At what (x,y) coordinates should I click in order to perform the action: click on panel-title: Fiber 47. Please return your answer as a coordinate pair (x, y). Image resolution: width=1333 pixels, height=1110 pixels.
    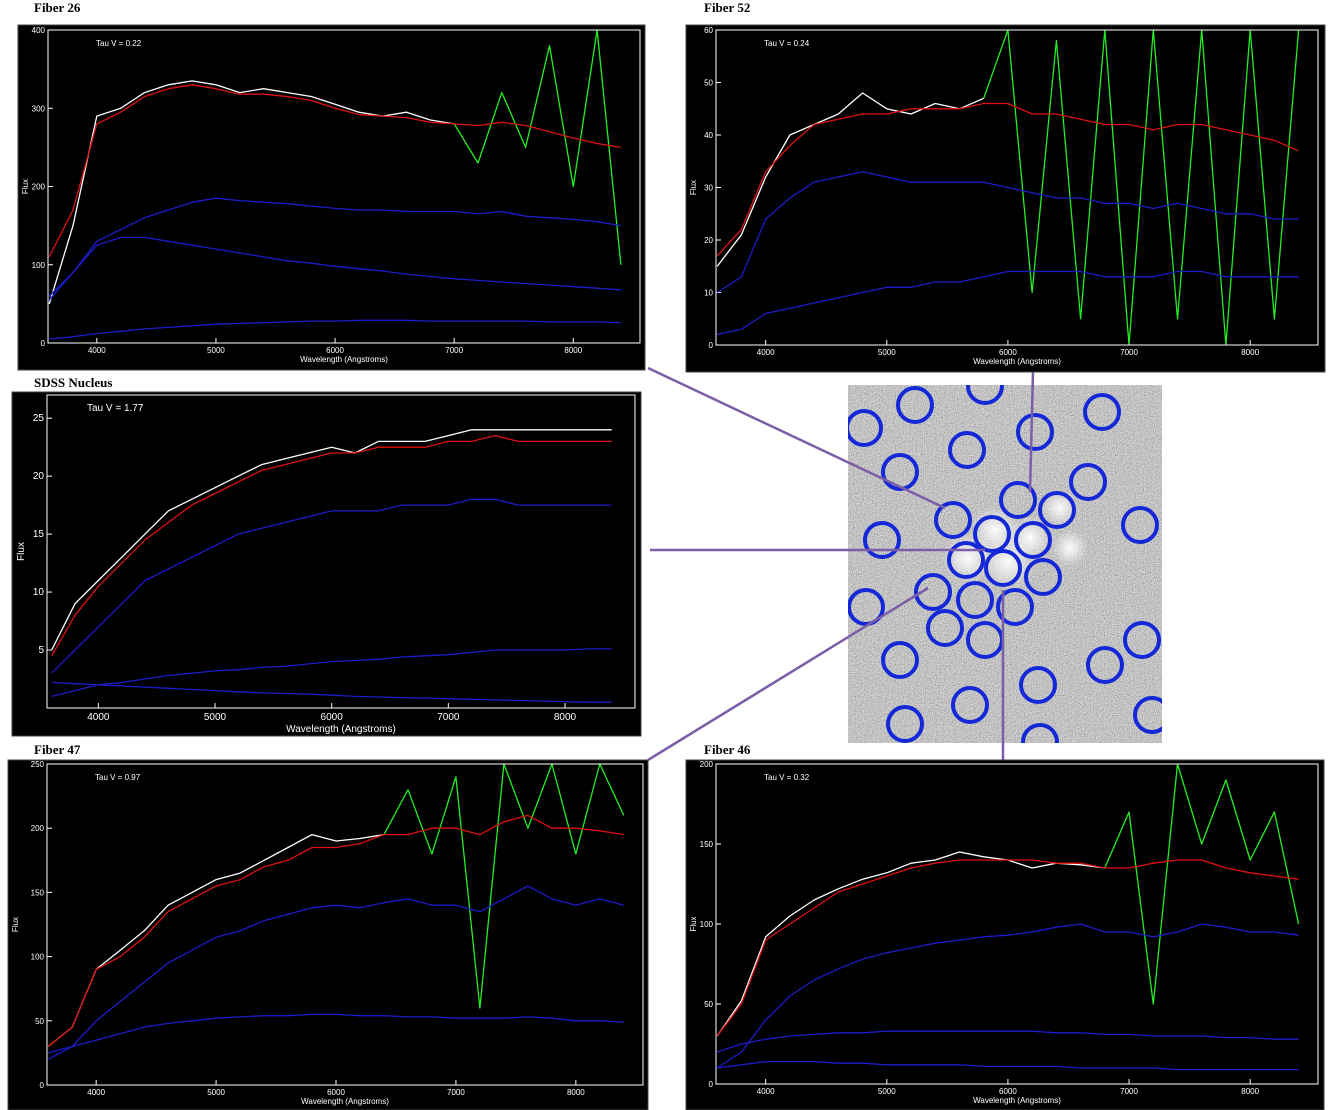
    Looking at the image, I should click on (57, 749).